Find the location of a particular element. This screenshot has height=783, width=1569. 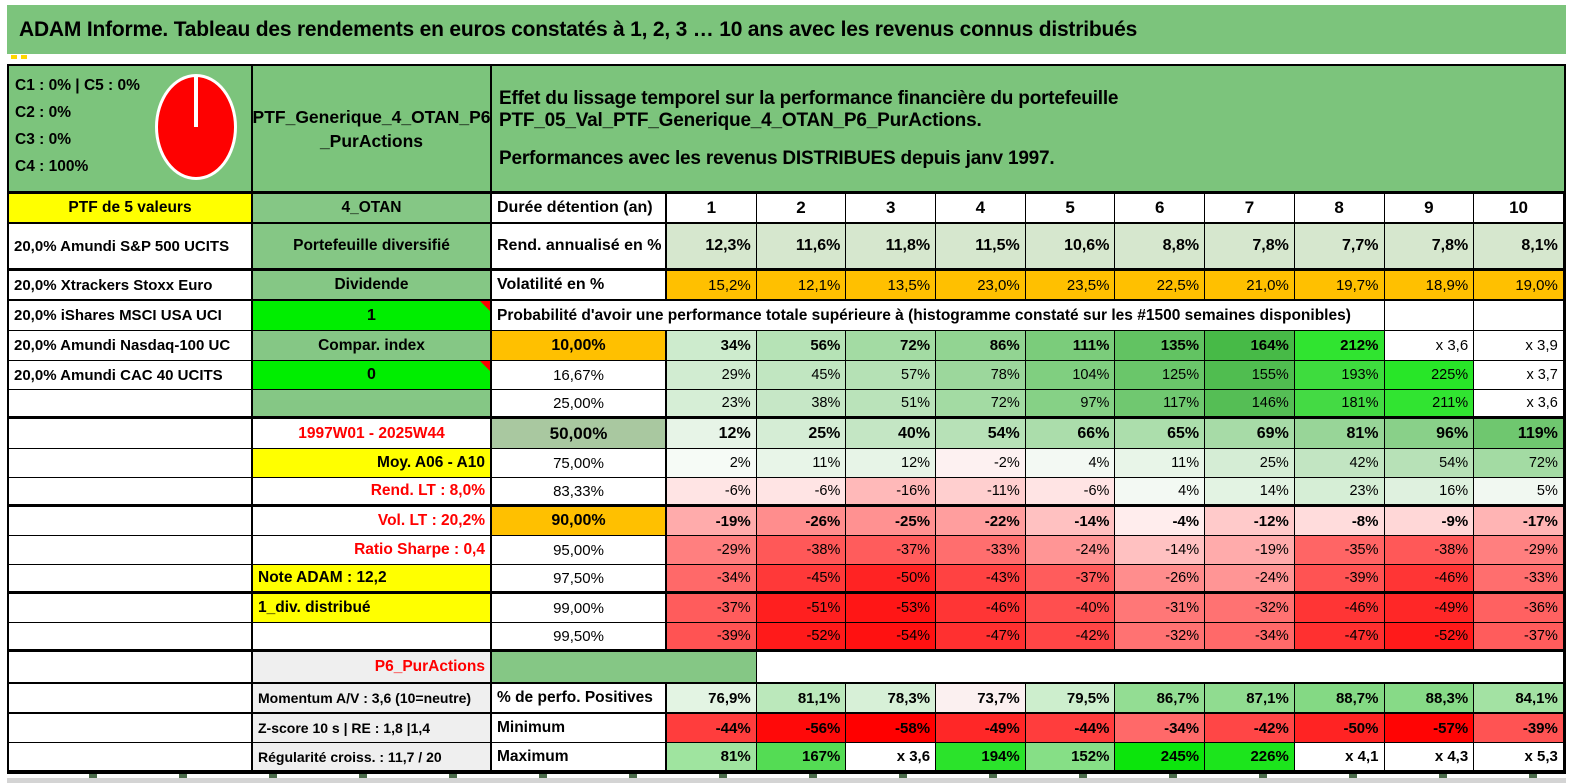

value-cell: -19% is located at coordinates (1250, 550).